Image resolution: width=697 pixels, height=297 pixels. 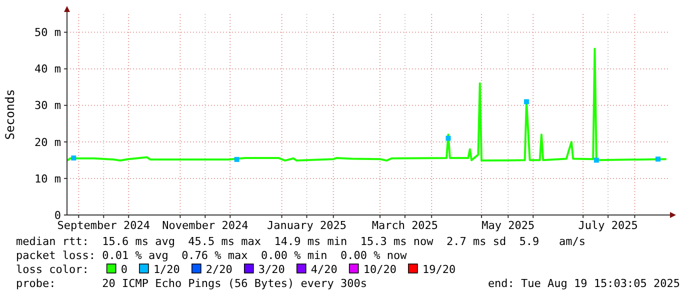 I want to click on legend-label: 2/20, so click(x=219, y=269).